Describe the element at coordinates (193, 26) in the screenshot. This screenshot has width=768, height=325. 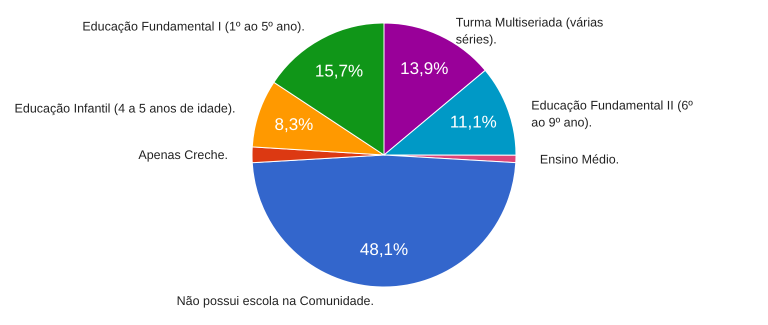
I see `slice-label: Educação Fundamental I (1º ao 5º ano).` at that location.